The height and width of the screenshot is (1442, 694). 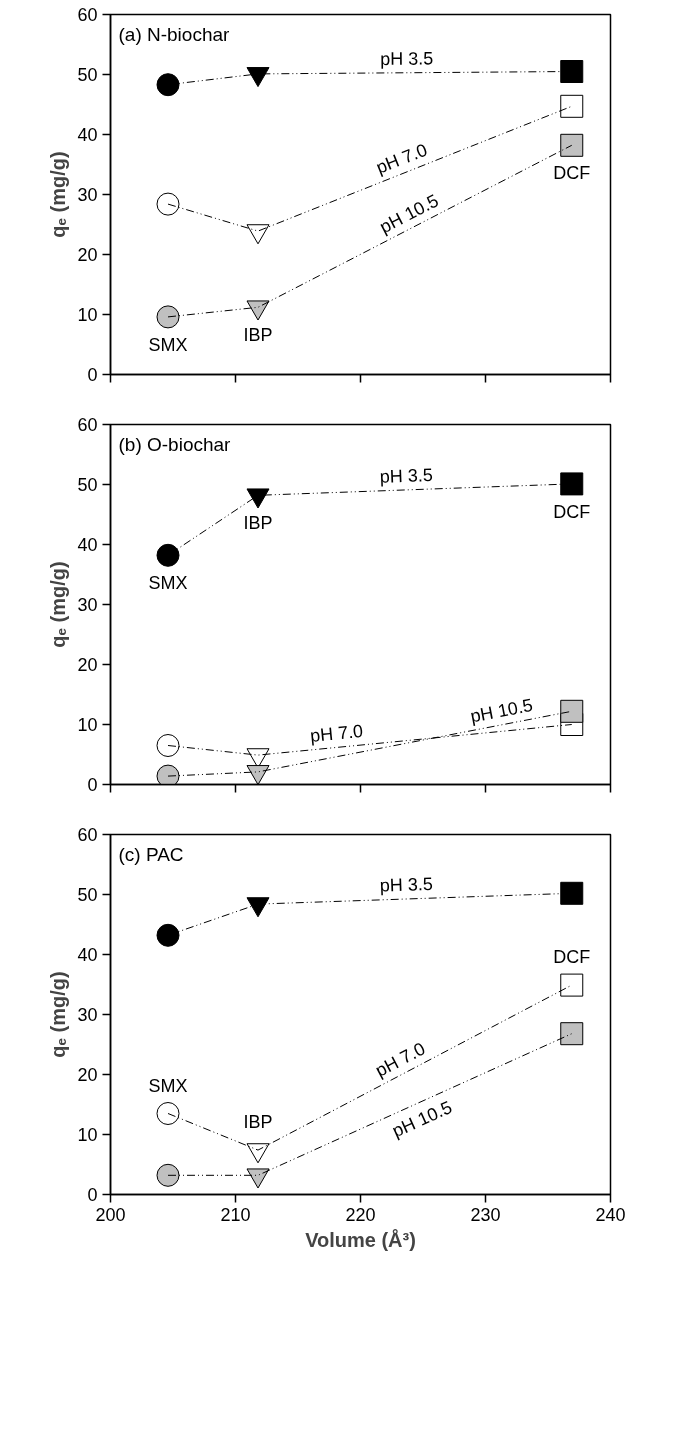 What do you see at coordinates (235, 1214) in the screenshot?
I see `x-tick-label: 210` at bounding box center [235, 1214].